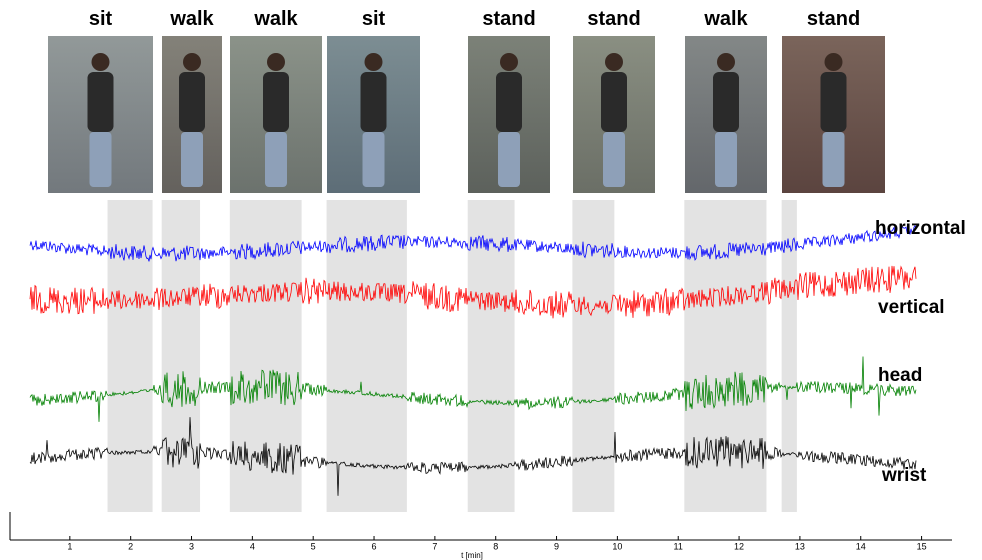 The width and height of the screenshot is (982, 560). I want to click on x-tick-label: 5, so click(313, 546).